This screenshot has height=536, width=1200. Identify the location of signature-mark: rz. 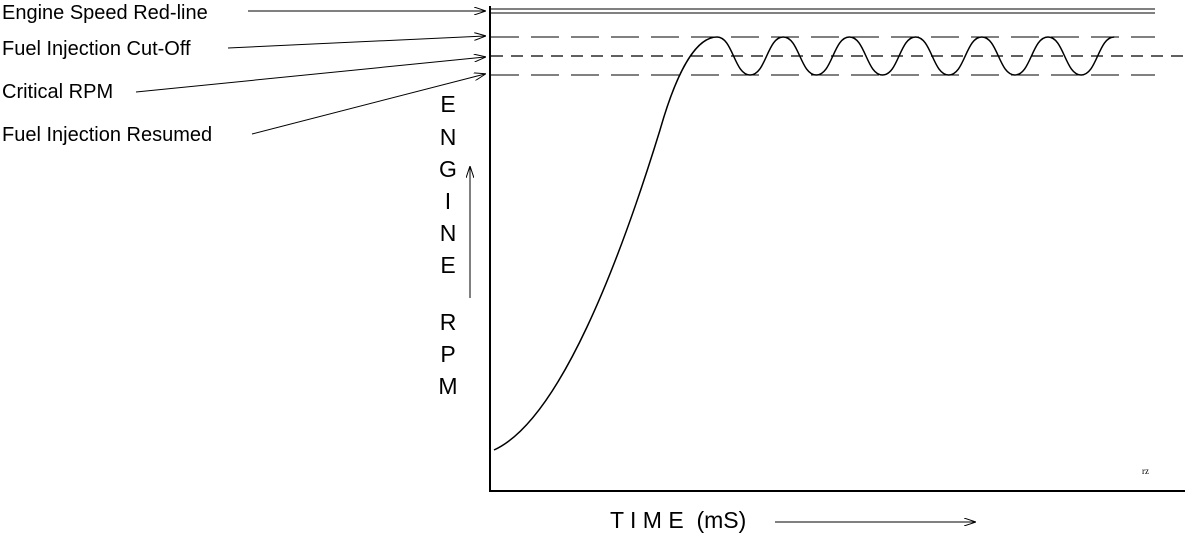
(1145, 471).